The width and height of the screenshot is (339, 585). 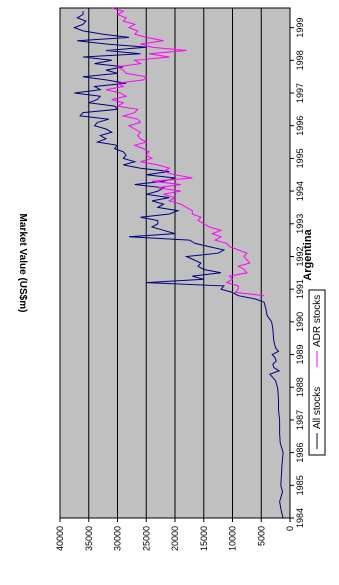 I want to click on x-tick-label: 1991, so click(x=300, y=289).